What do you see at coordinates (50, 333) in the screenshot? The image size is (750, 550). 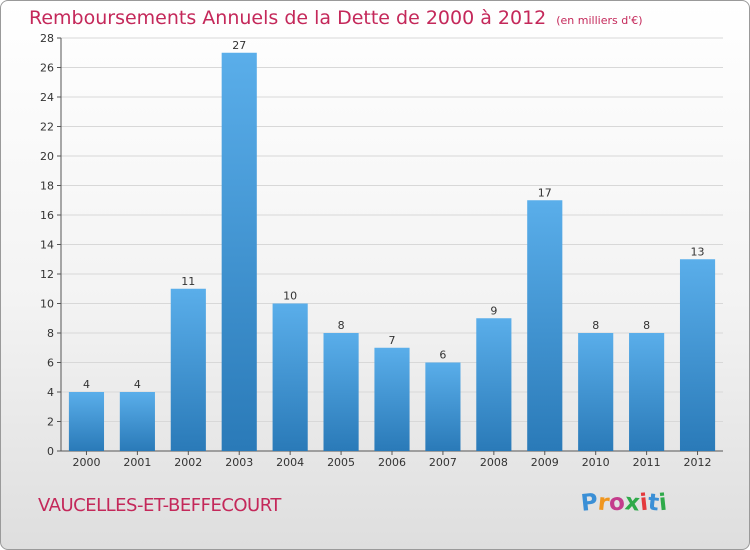 I see `y-tick-label: 8` at bounding box center [50, 333].